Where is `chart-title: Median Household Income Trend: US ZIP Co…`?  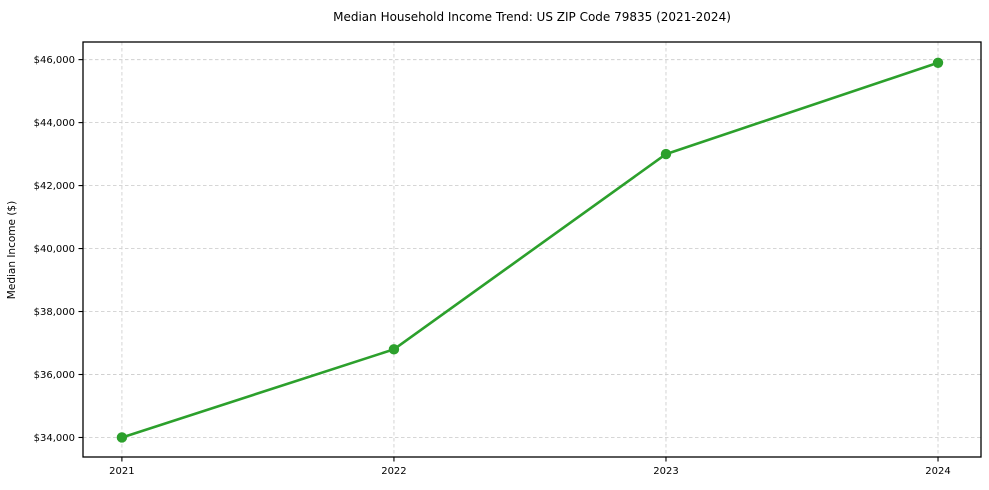
chart-title: Median Household Income Trend: US ZIP Co… is located at coordinates (532, 17).